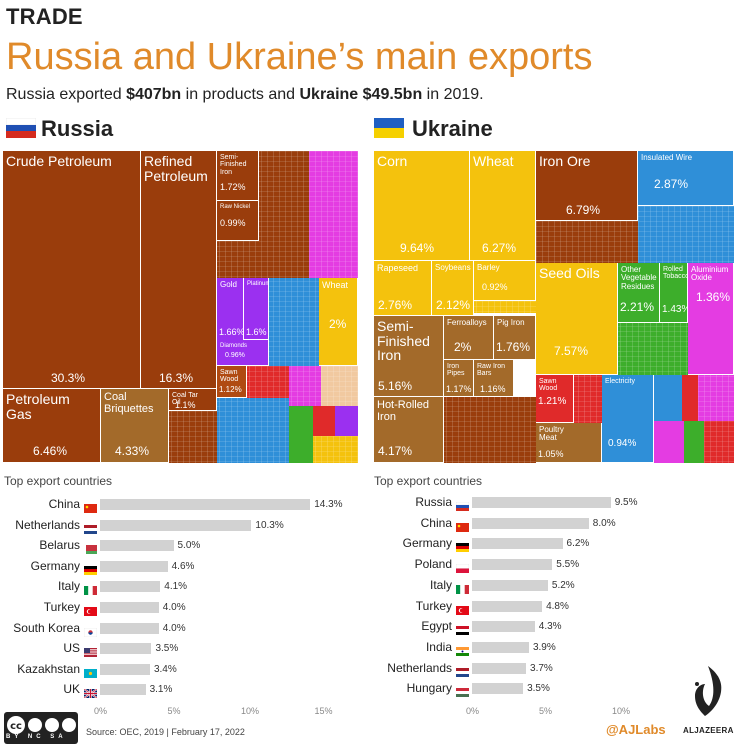  I want to click on ukraine-tile-seed-oils: Seed Oils 7.57%, so click(577, 319).